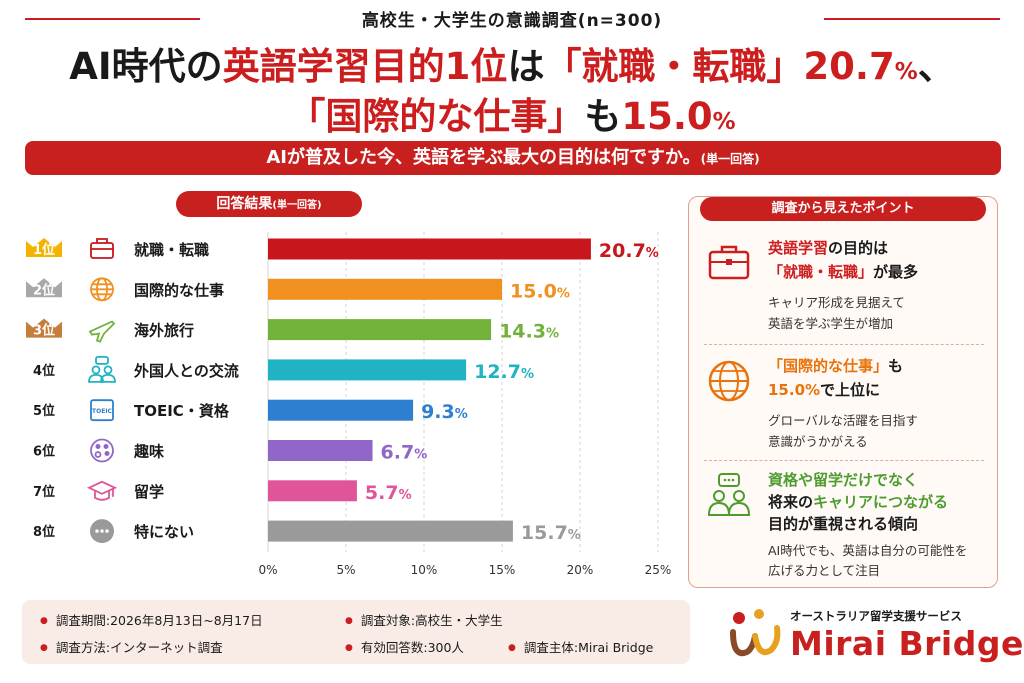 The width and height of the screenshot is (1024, 683). What do you see at coordinates (146, 66) in the screenshot?
I see `headline-part: AI時代の` at bounding box center [146, 66].